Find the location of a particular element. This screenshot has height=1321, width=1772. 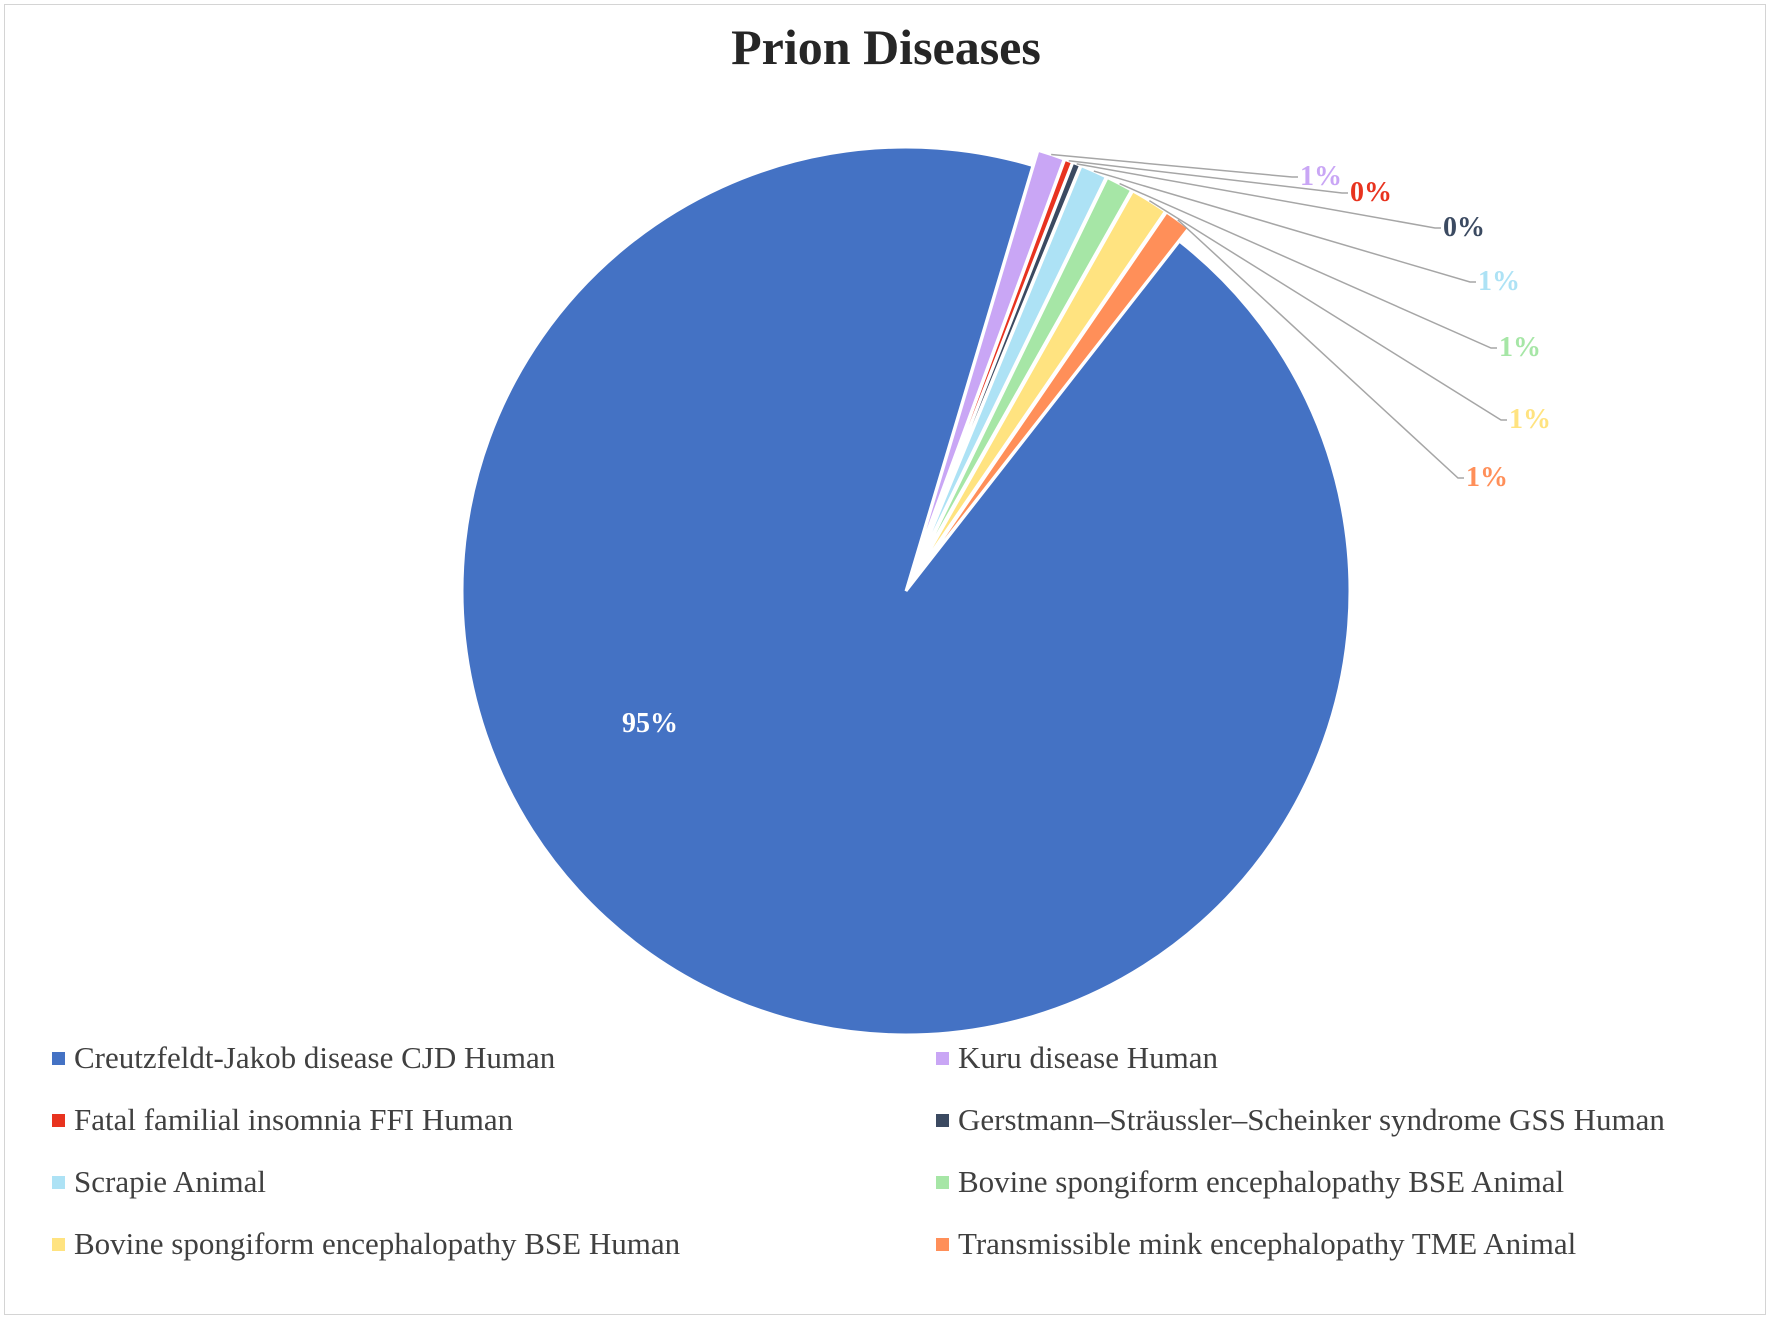

legend-item-2: Kuru disease Human is located at coordinates (1077, 1058).